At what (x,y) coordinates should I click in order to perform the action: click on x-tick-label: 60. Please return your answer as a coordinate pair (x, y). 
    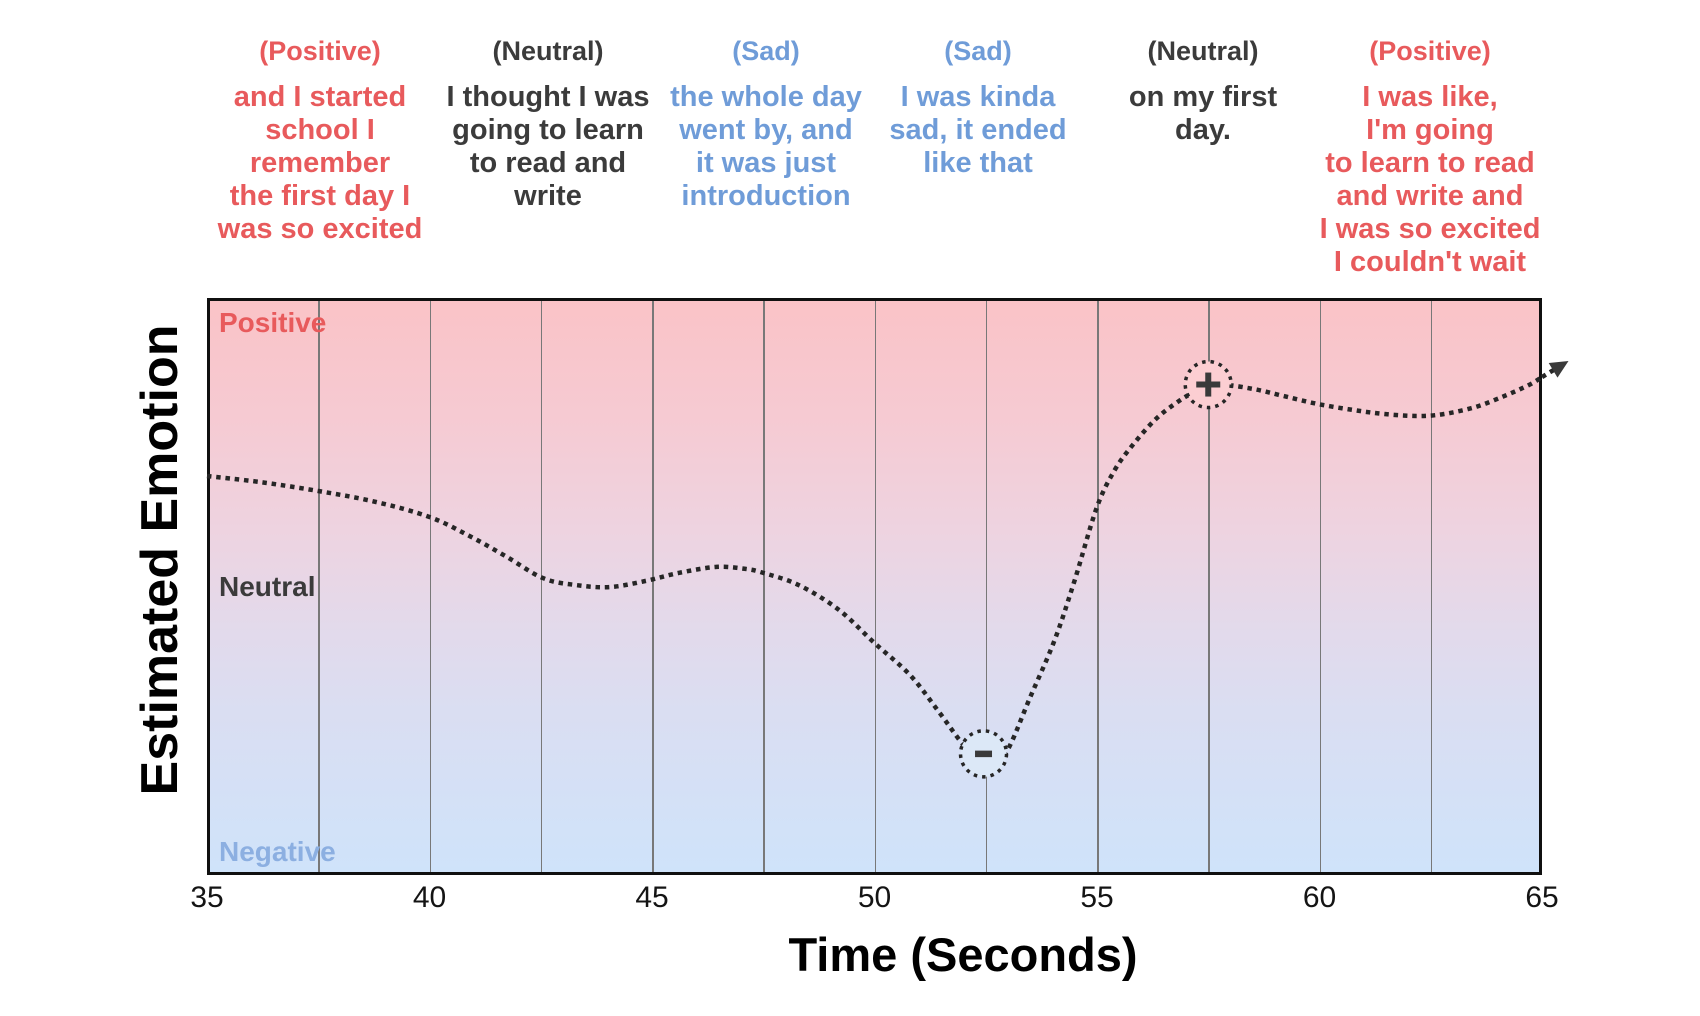
    Looking at the image, I should click on (1319, 897).